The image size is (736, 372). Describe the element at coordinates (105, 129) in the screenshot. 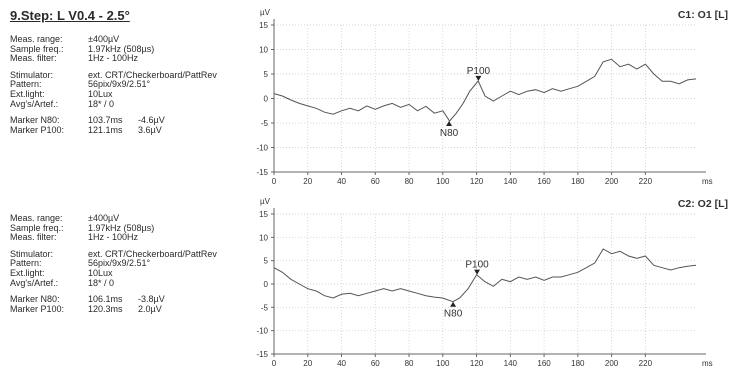

I see `marker-time: 121.1ms` at that location.